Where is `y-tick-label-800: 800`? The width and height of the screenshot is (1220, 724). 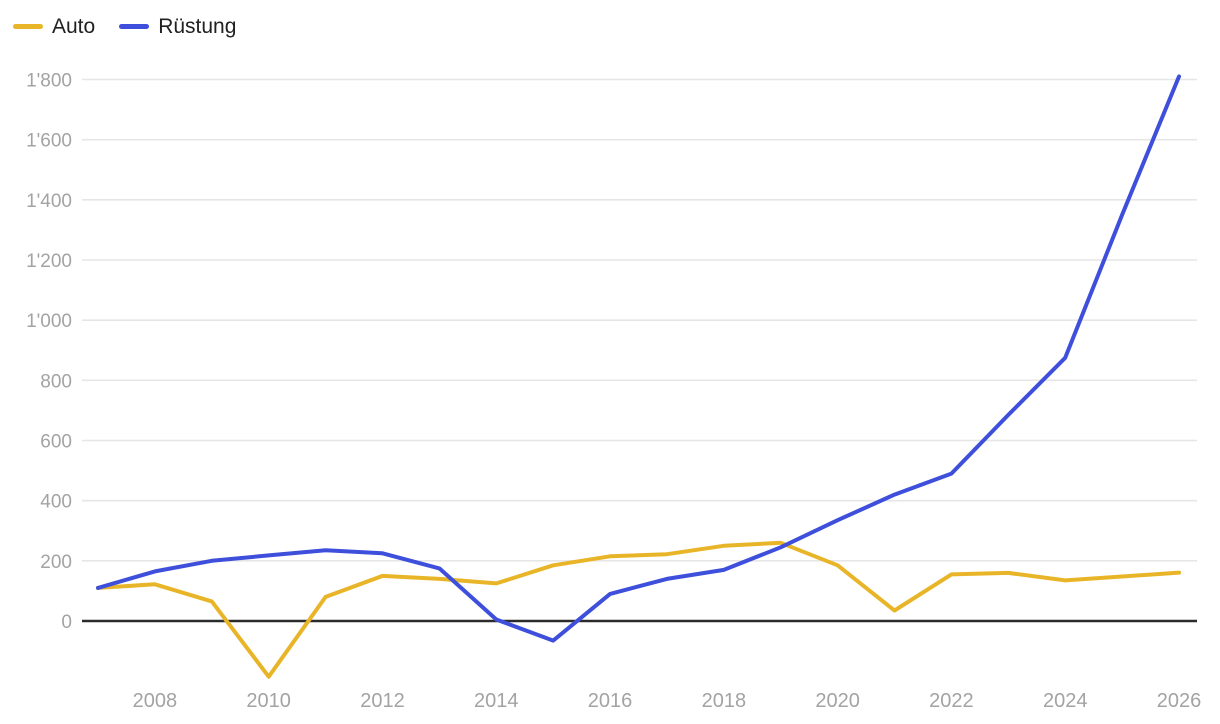
y-tick-label-800: 800 is located at coordinates (56, 381).